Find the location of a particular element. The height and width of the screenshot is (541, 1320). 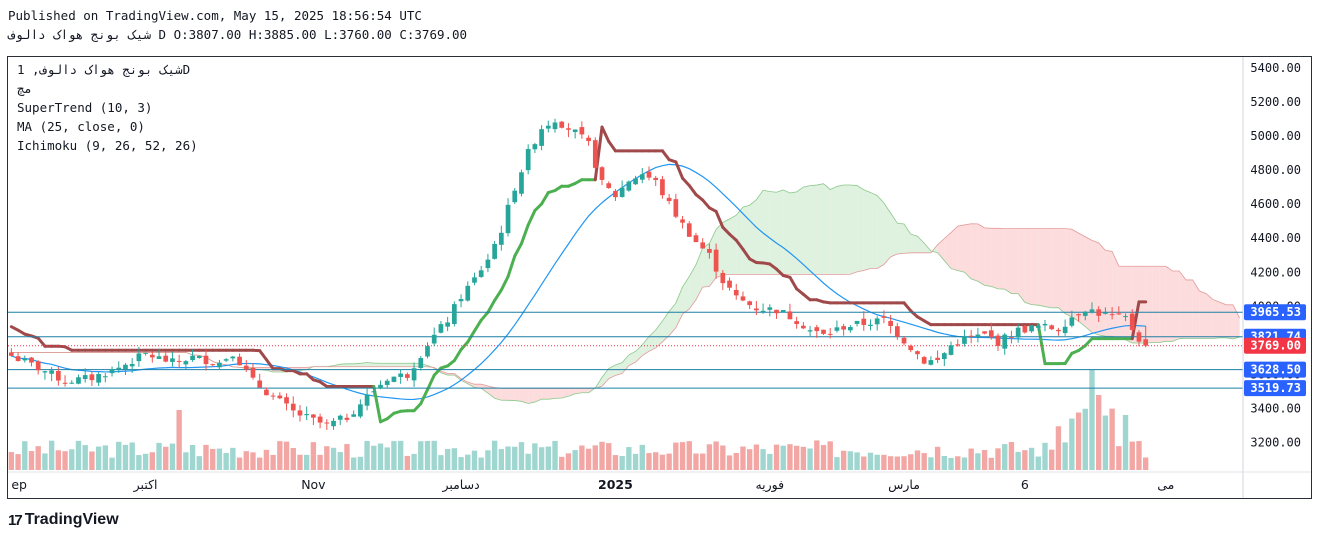

level-badge-1: 3965.53 is located at coordinates (1275, 312).